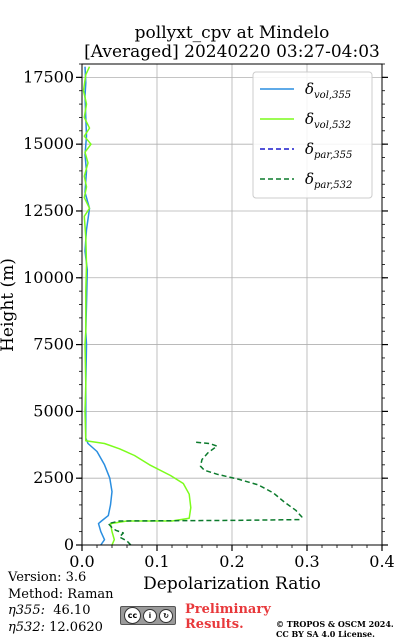 The width and height of the screenshot is (400, 640). I want to click on eta355-value: 46.10, so click(72, 610).